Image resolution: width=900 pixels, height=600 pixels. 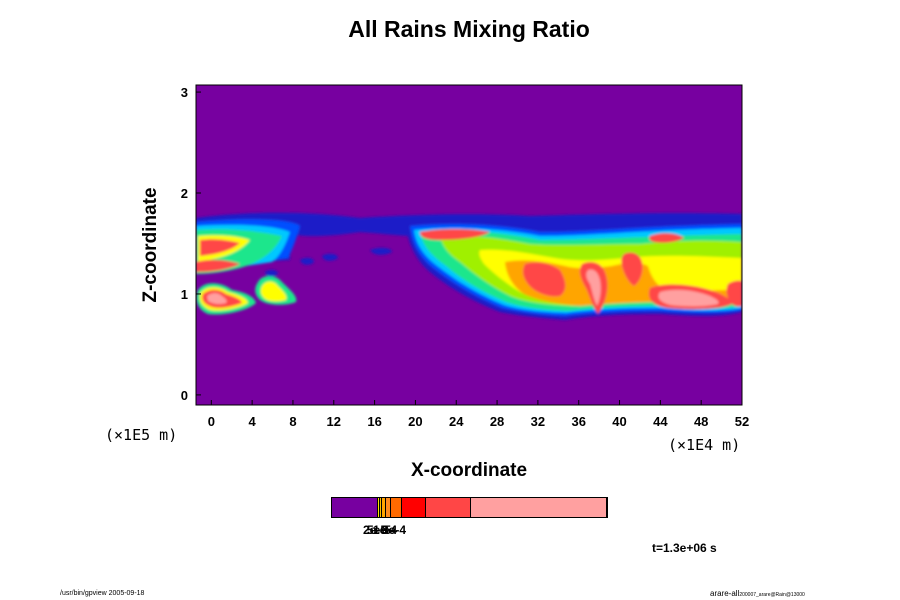 What do you see at coordinates (725, 593) in the screenshot?
I see `footer-right-main: arare-all` at bounding box center [725, 593].